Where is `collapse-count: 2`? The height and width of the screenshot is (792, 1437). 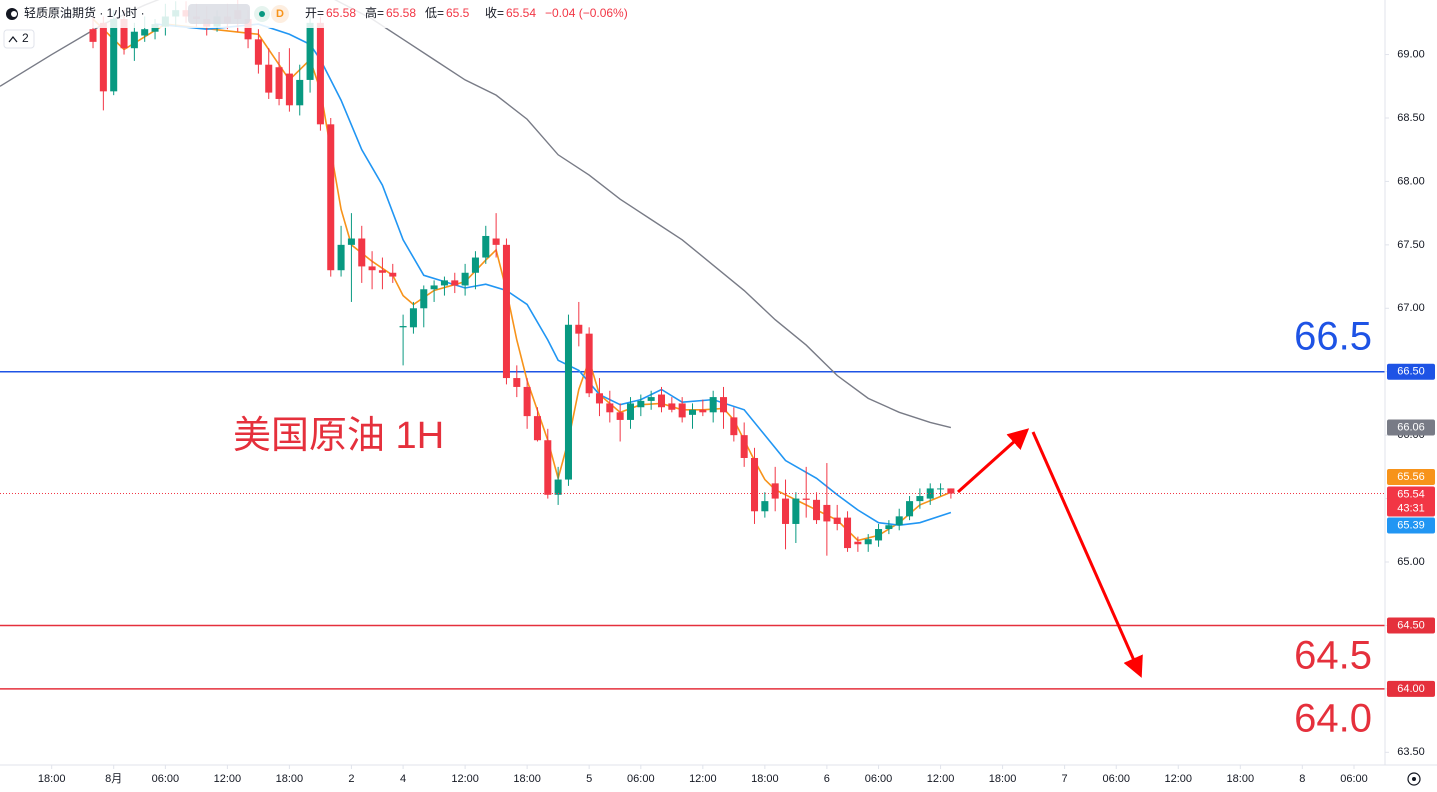
collapse-count: 2 is located at coordinates (25, 38).